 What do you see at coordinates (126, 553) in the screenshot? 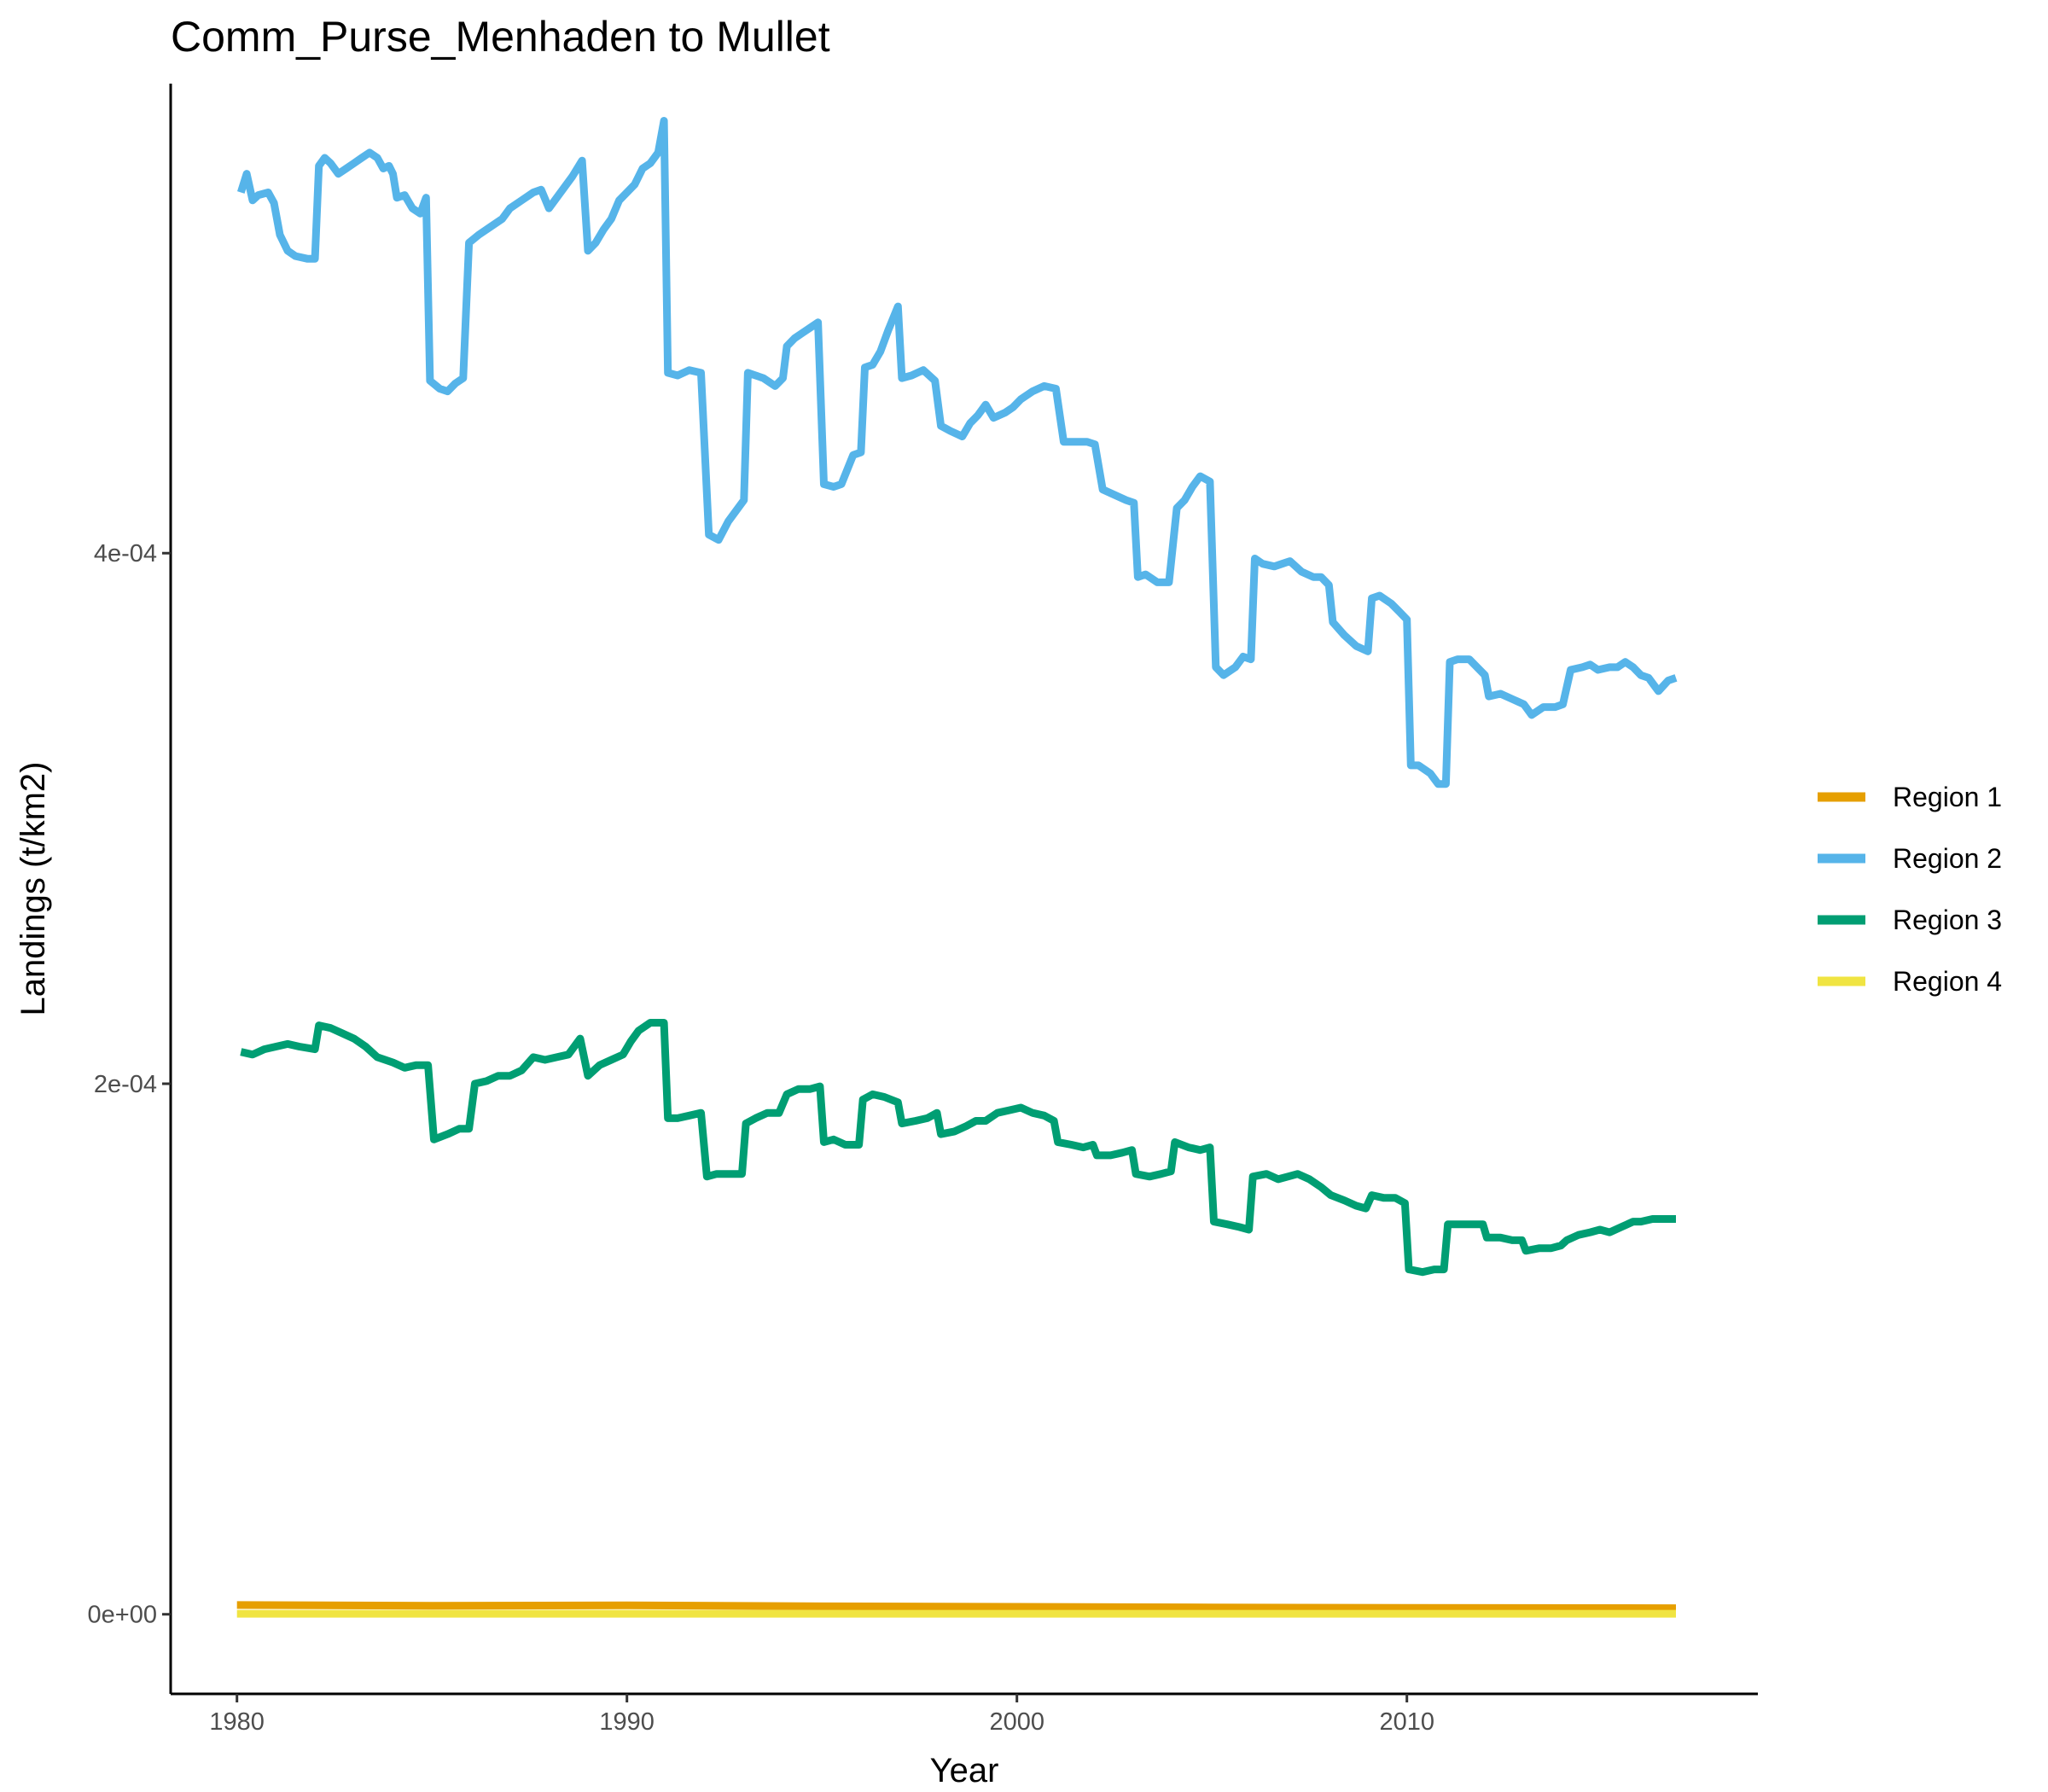
I see `y-tick-label: 4e-04` at bounding box center [126, 553].